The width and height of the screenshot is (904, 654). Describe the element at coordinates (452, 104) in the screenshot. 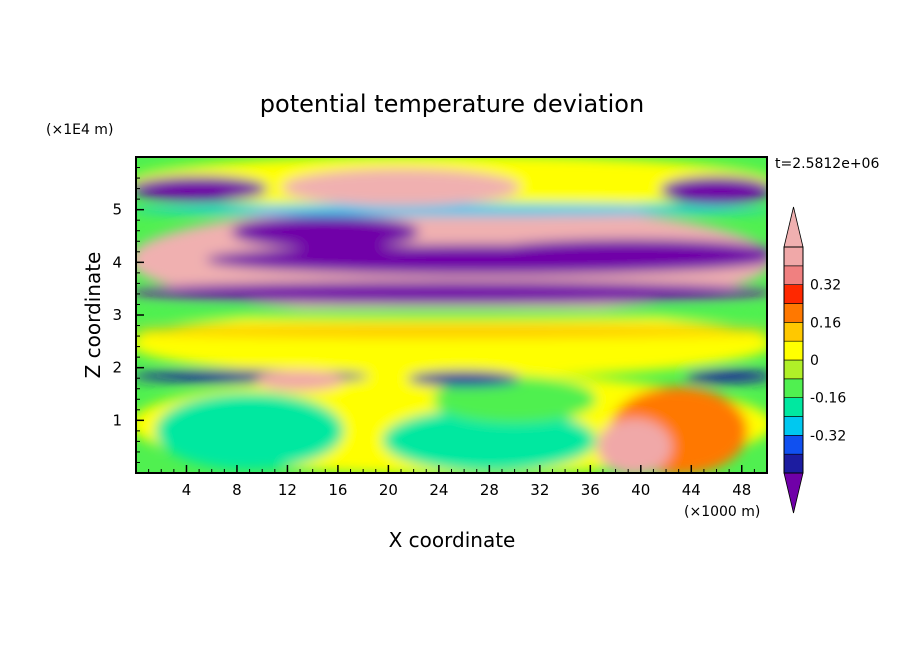

I see `chart-title: potential temperature deviation` at that location.